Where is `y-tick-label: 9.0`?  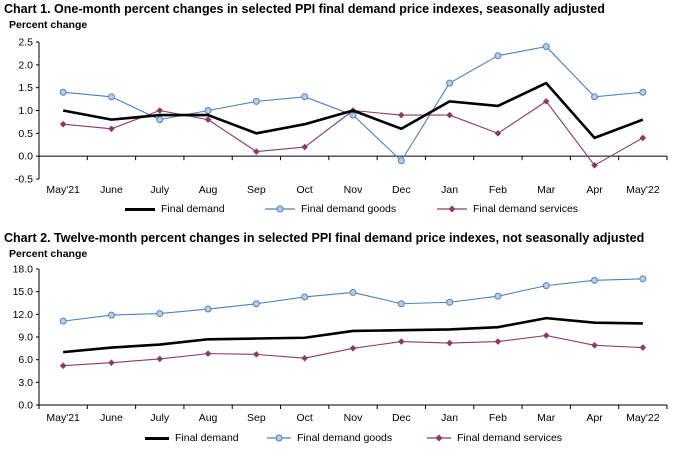
y-tick-label: 9.0 is located at coordinates (25, 338).